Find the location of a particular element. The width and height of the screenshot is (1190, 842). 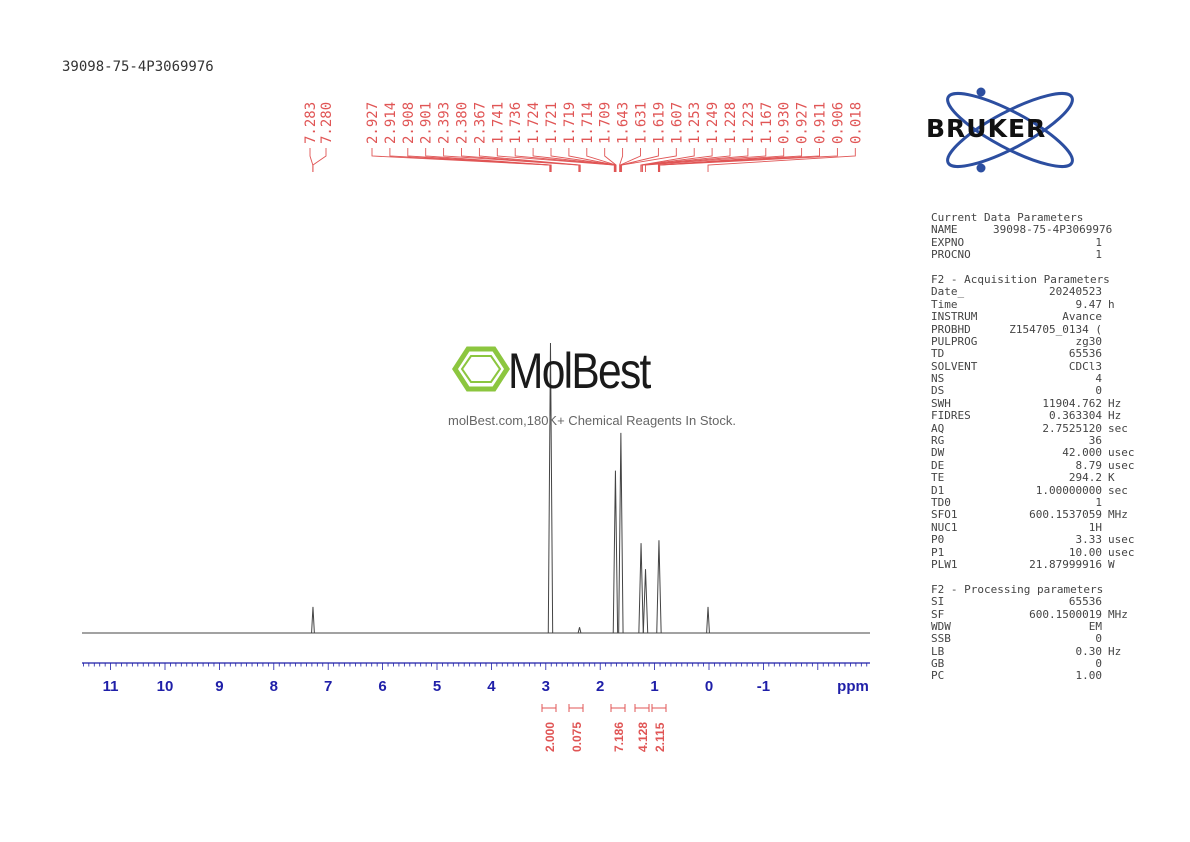

integral-labels: 2.000 0.075 7.186 4.128 2.115 is located at coordinates (604, 728).